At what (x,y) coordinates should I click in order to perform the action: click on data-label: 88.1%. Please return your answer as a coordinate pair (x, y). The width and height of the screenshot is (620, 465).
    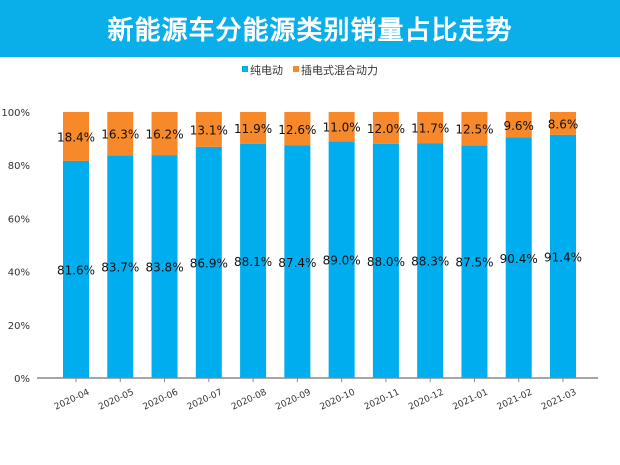
    Looking at the image, I should click on (253, 262).